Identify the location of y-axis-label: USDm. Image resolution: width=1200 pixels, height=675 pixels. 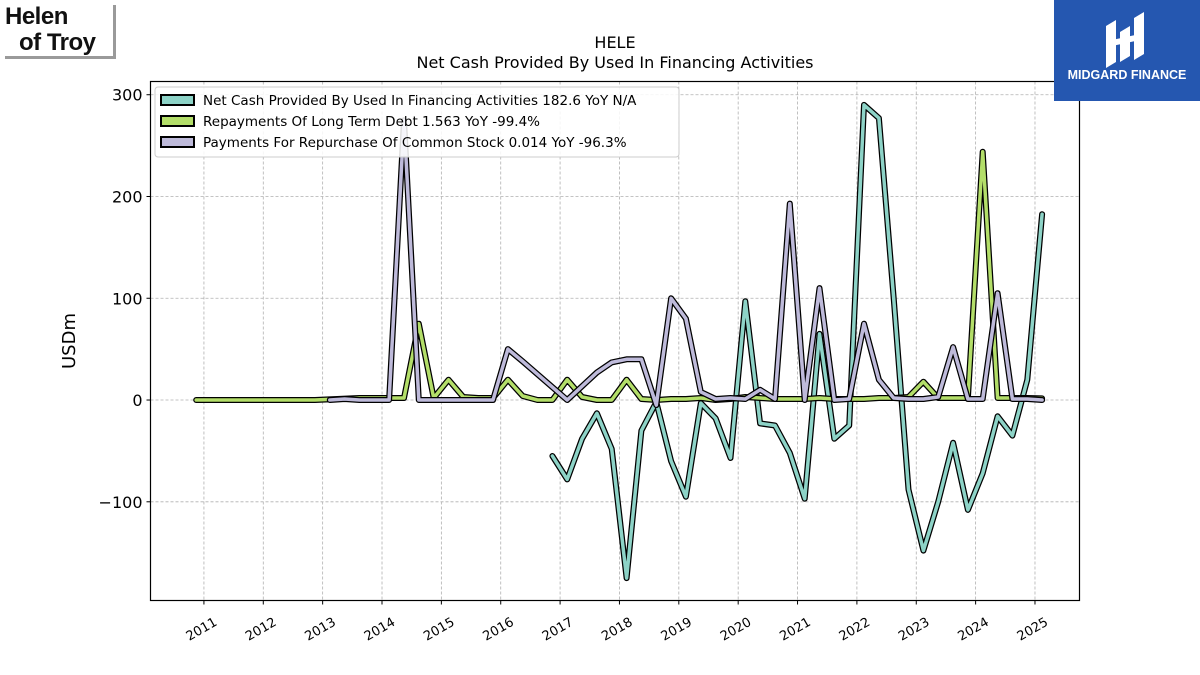
(69, 341).